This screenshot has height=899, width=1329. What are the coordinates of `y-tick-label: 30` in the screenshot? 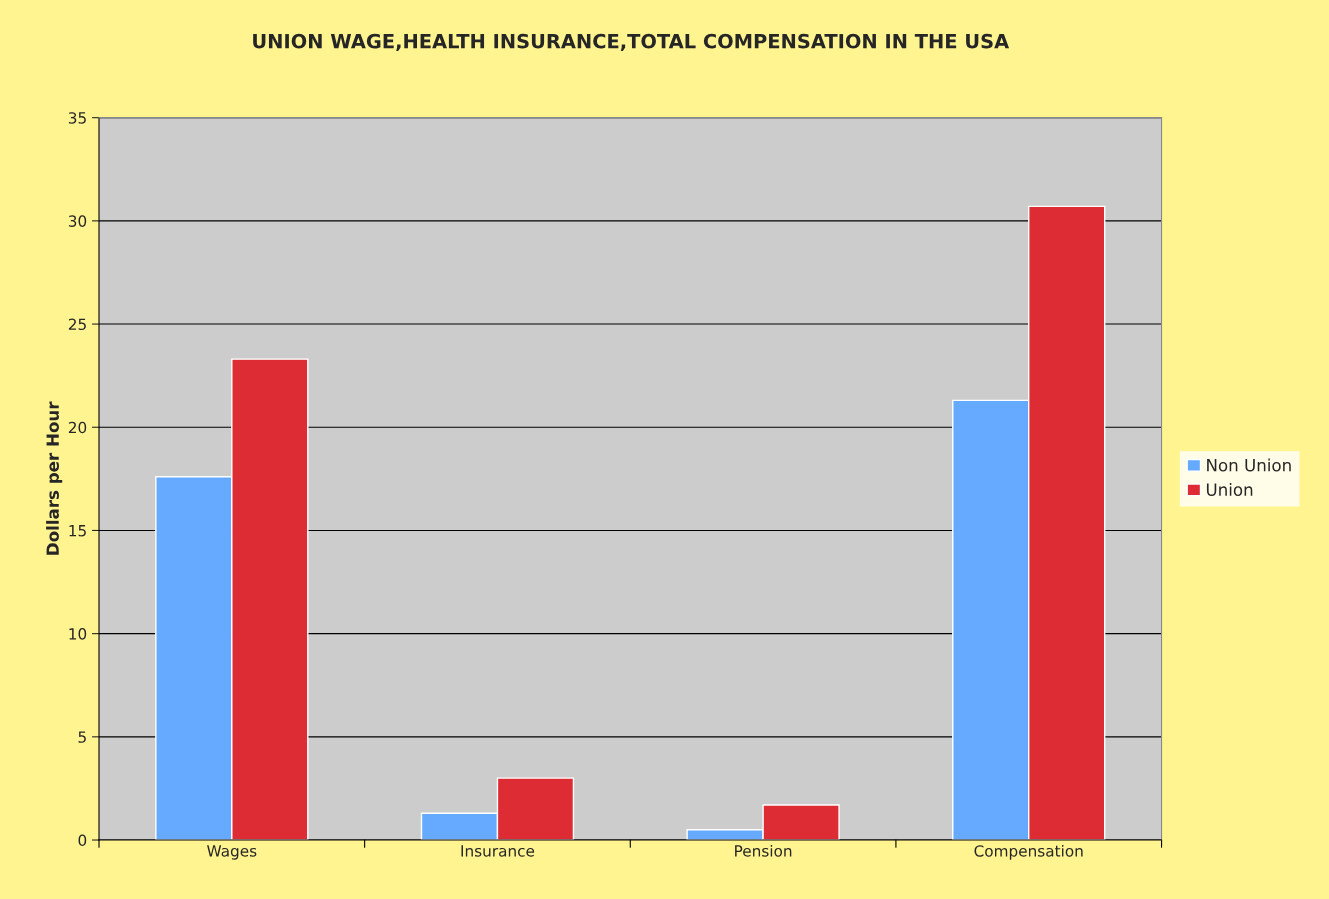 It's located at (77, 221).